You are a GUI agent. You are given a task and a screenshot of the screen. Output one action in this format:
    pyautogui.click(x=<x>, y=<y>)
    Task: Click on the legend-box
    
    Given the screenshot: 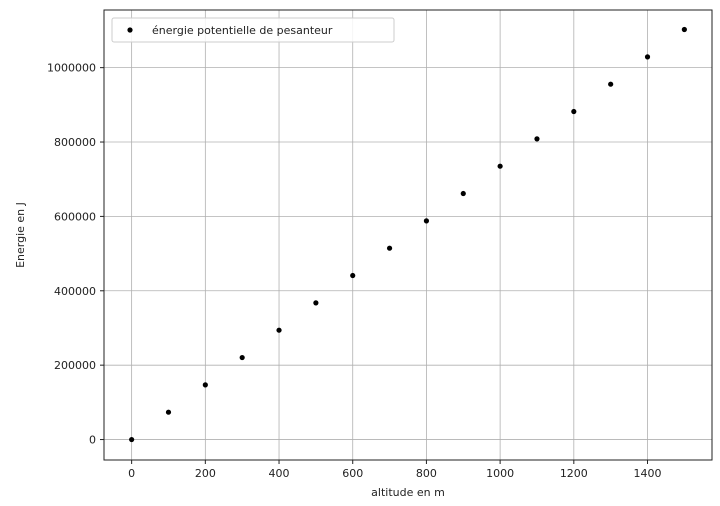 What is the action you would take?
    pyautogui.click(x=253, y=30)
    